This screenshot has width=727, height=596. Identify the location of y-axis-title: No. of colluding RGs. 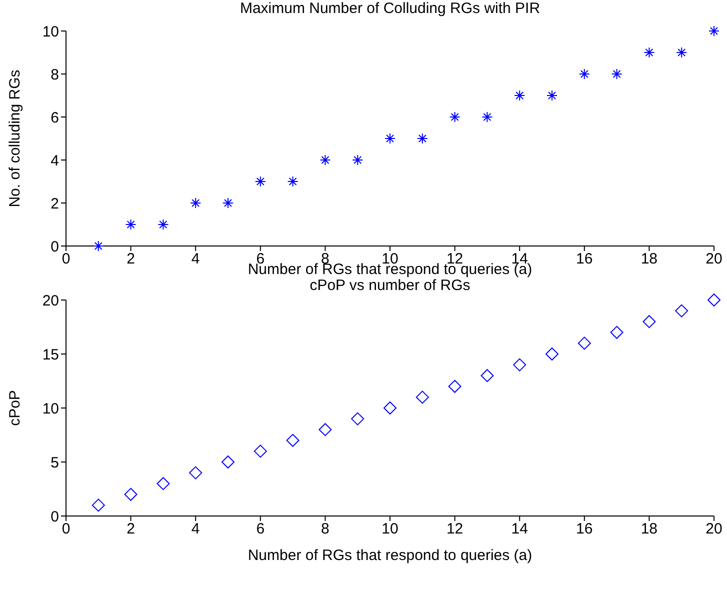
(15, 139).